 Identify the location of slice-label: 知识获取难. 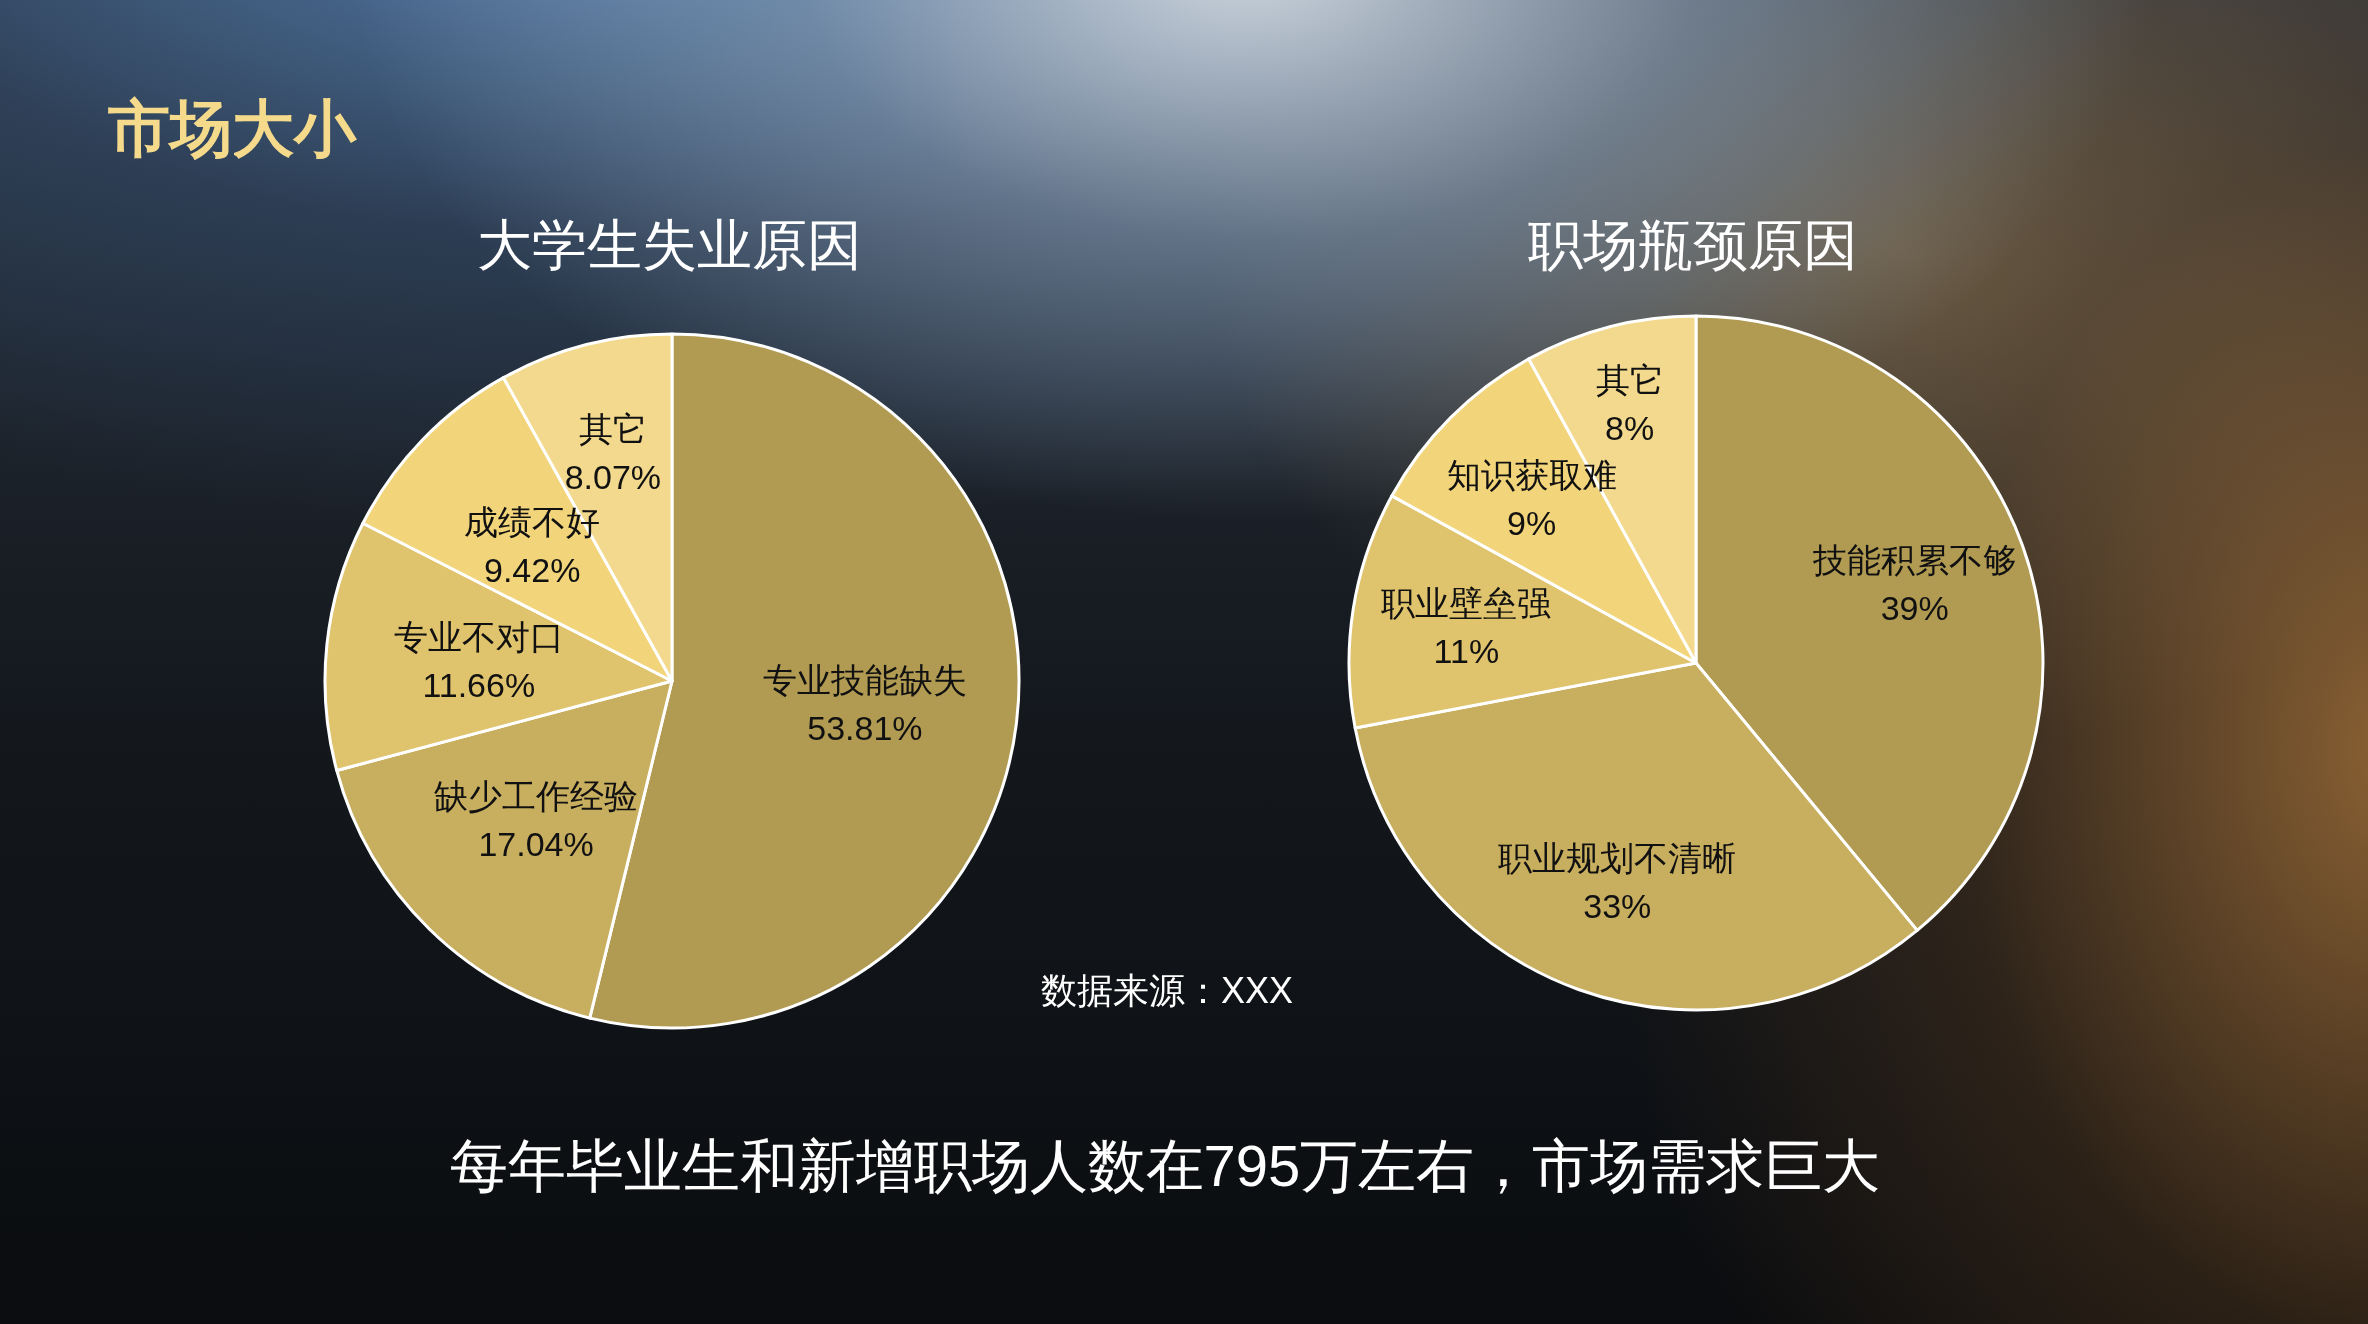
(1531, 474).